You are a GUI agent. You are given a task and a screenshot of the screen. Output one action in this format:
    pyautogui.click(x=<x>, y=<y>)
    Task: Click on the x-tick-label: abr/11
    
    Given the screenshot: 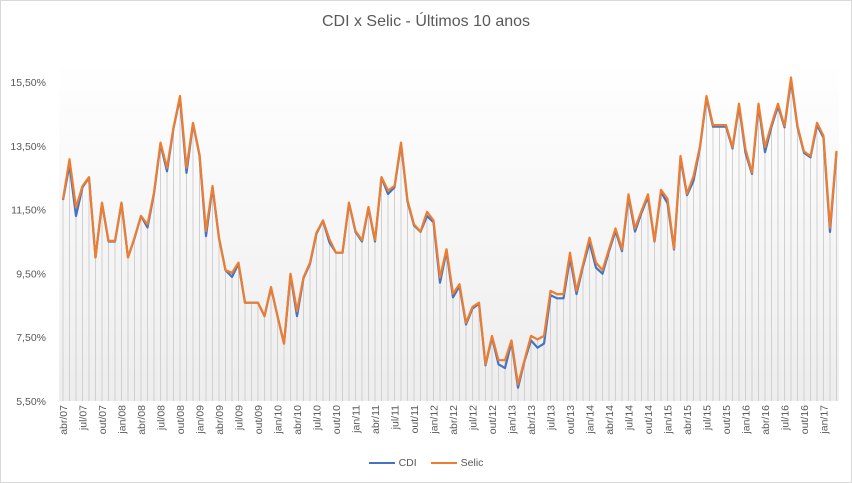 What is the action you would take?
    pyautogui.click(x=376, y=419)
    